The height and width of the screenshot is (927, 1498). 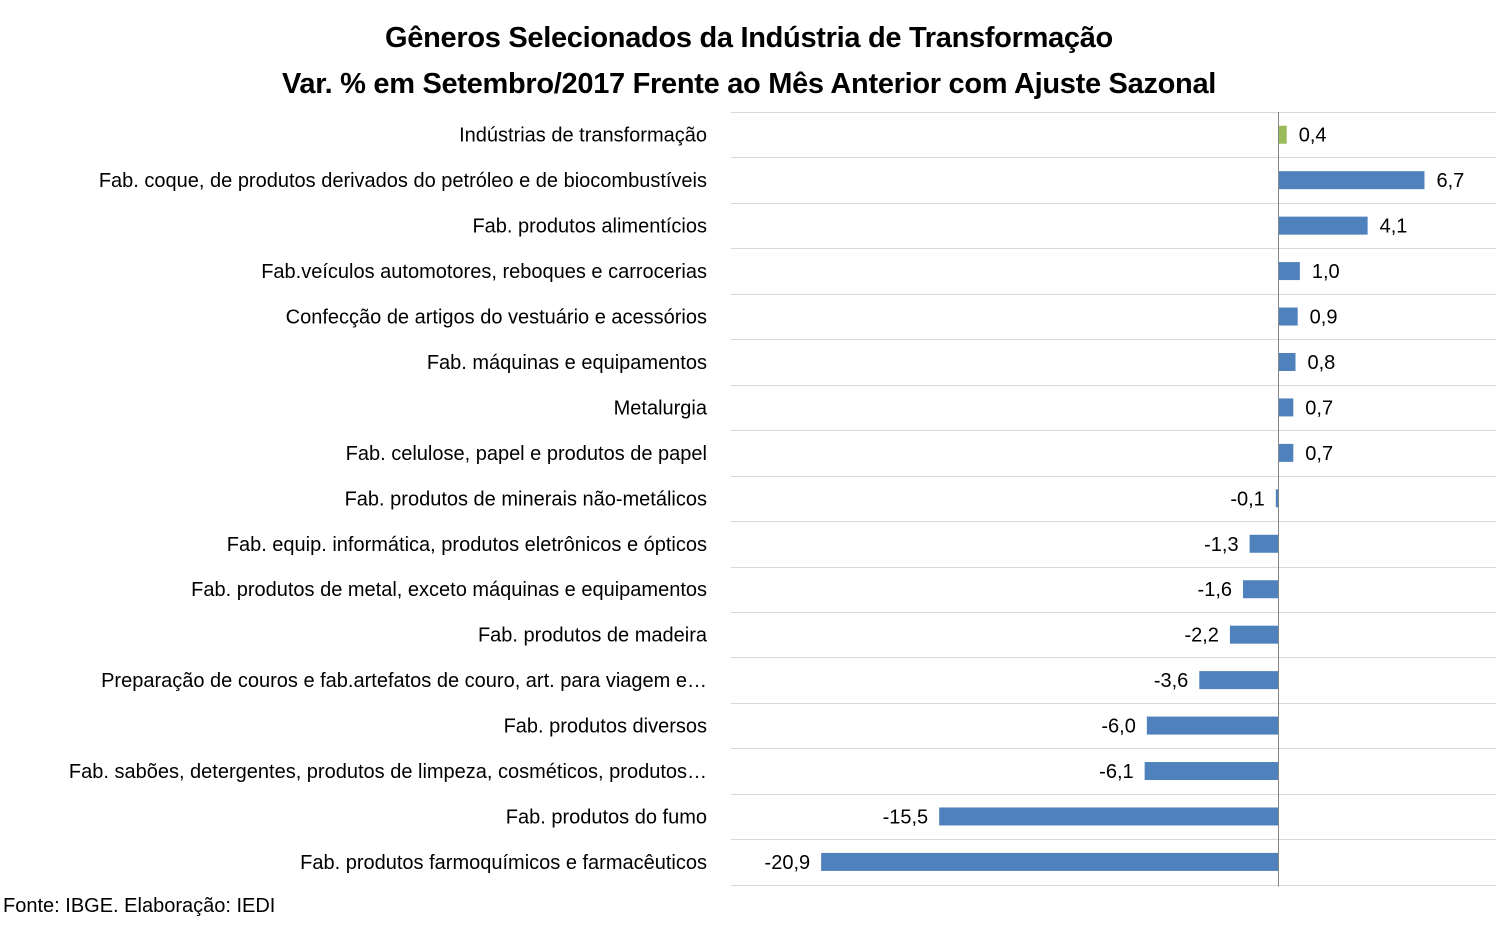 I want to click on data-label: -20,9, so click(x=788, y=863).